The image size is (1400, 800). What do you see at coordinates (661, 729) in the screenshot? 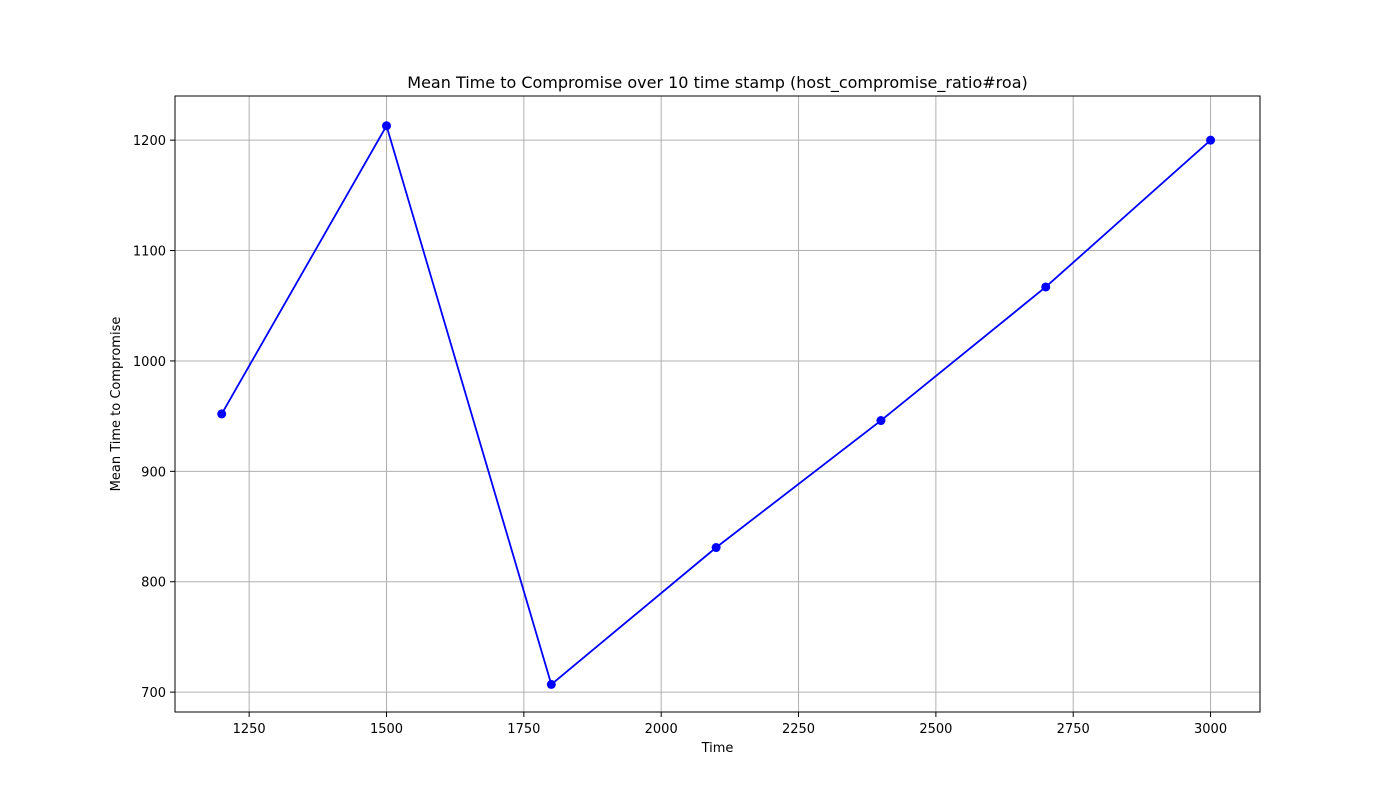
I see `x-tick-label: 2000` at bounding box center [661, 729].